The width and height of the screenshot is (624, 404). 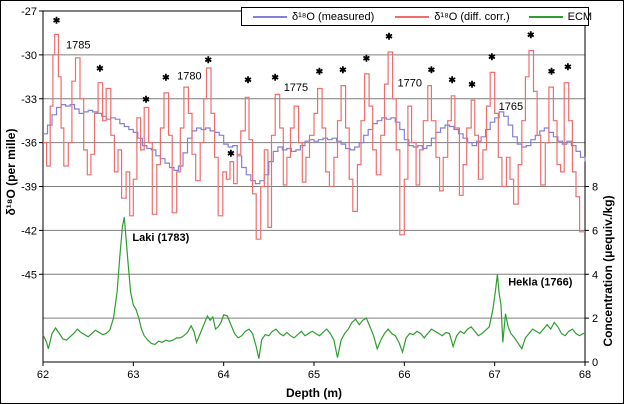 What do you see at coordinates (540, 283) in the screenshot?
I see `eruption-annotation: Hekla (1766)` at bounding box center [540, 283].